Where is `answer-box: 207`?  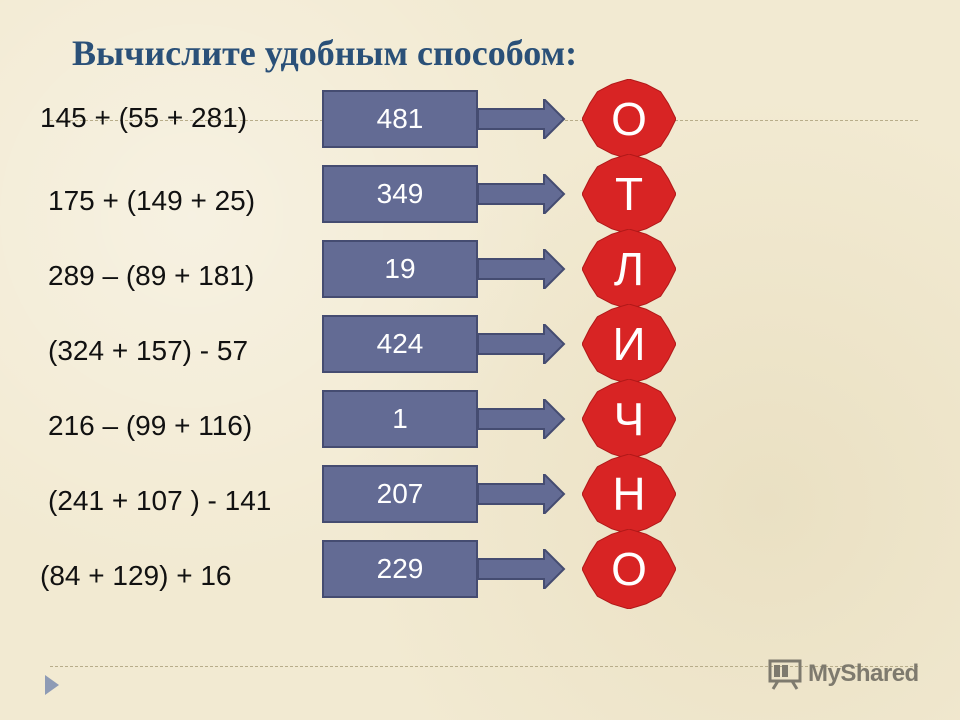
answer-box: 207 is located at coordinates (400, 494).